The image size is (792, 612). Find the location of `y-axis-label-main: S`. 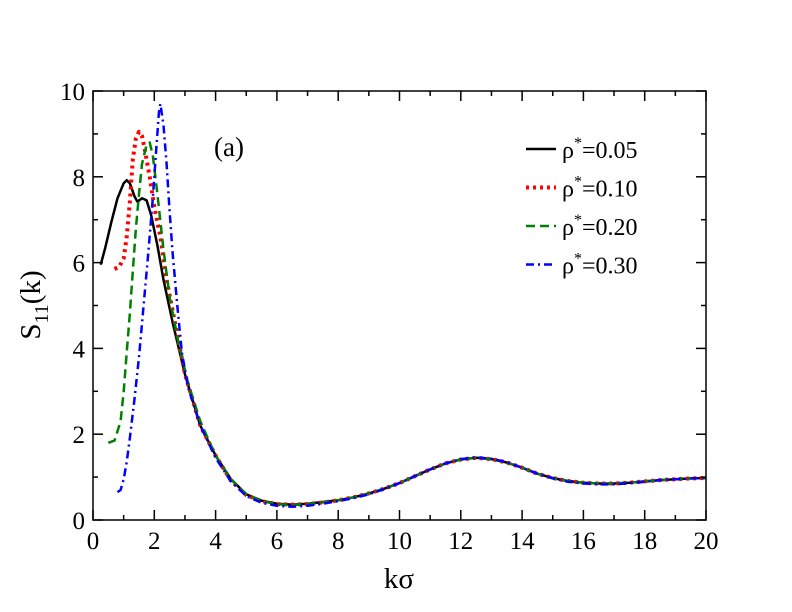

y-axis-label-main: S is located at coordinates (31, 331).